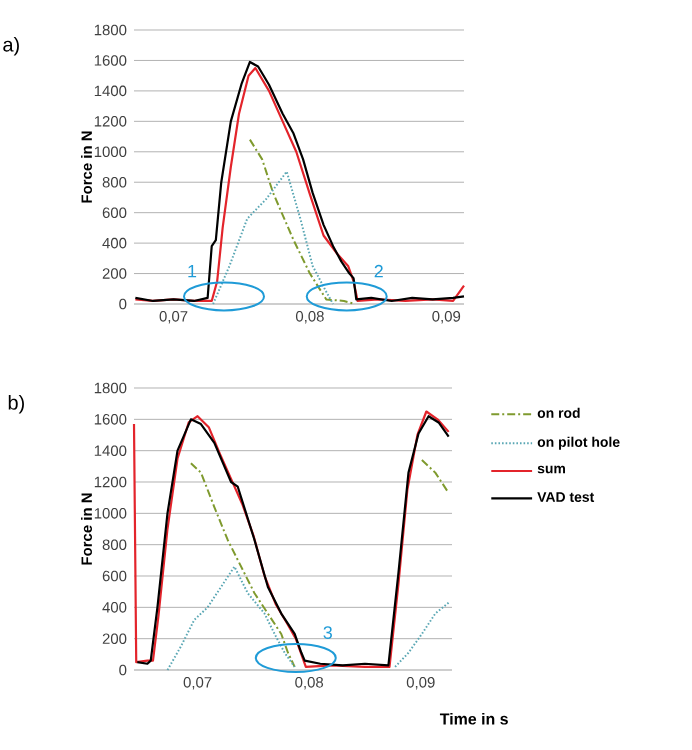 This screenshot has height=750, width=692. Describe the element at coordinates (16, 404) in the screenshot. I see `chart-title: b)` at that location.